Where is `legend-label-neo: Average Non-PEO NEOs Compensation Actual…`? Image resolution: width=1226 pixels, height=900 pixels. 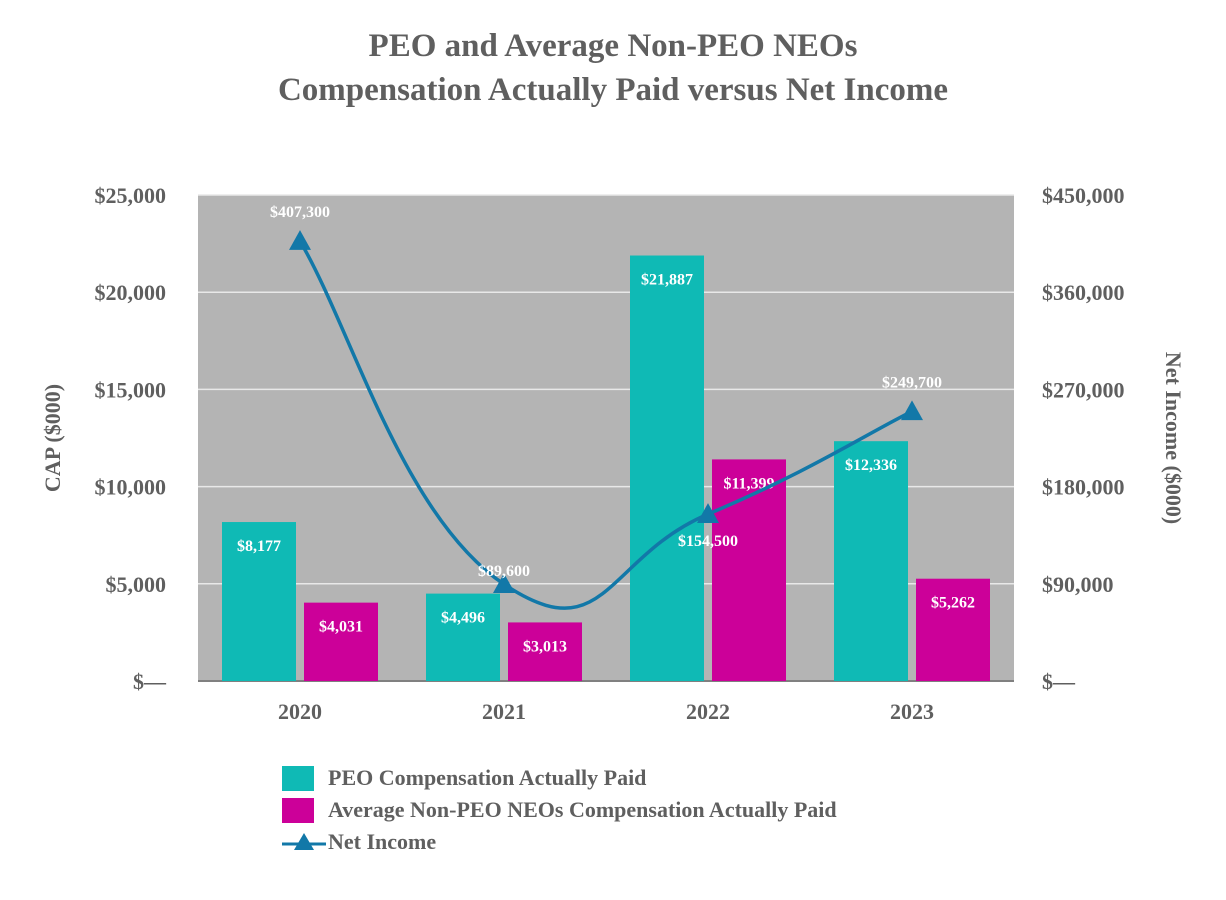
legend-label-neo: Average Non-PEO NEOs Compensation Actual… is located at coordinates (582, 809).